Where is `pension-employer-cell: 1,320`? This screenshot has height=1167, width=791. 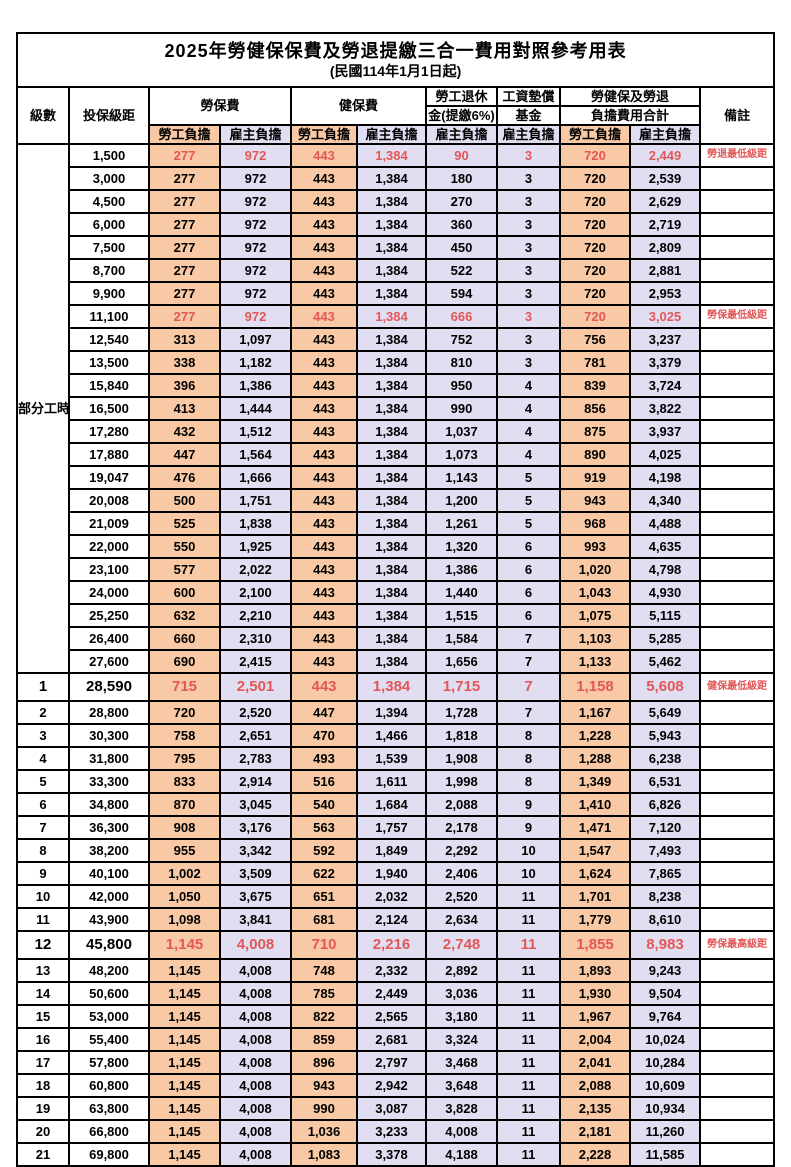 pension-employer-cell: 1,320 is located at coordinates (461, 546).